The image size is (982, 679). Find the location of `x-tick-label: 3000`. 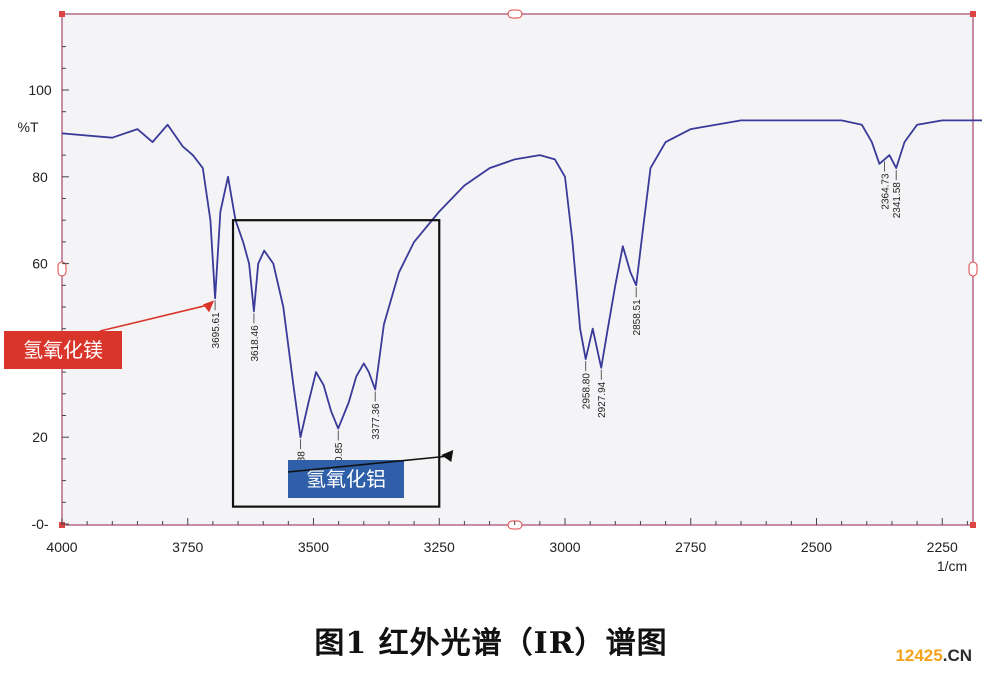

x-tick-label: 3000 is located at coordinates (564, 547).